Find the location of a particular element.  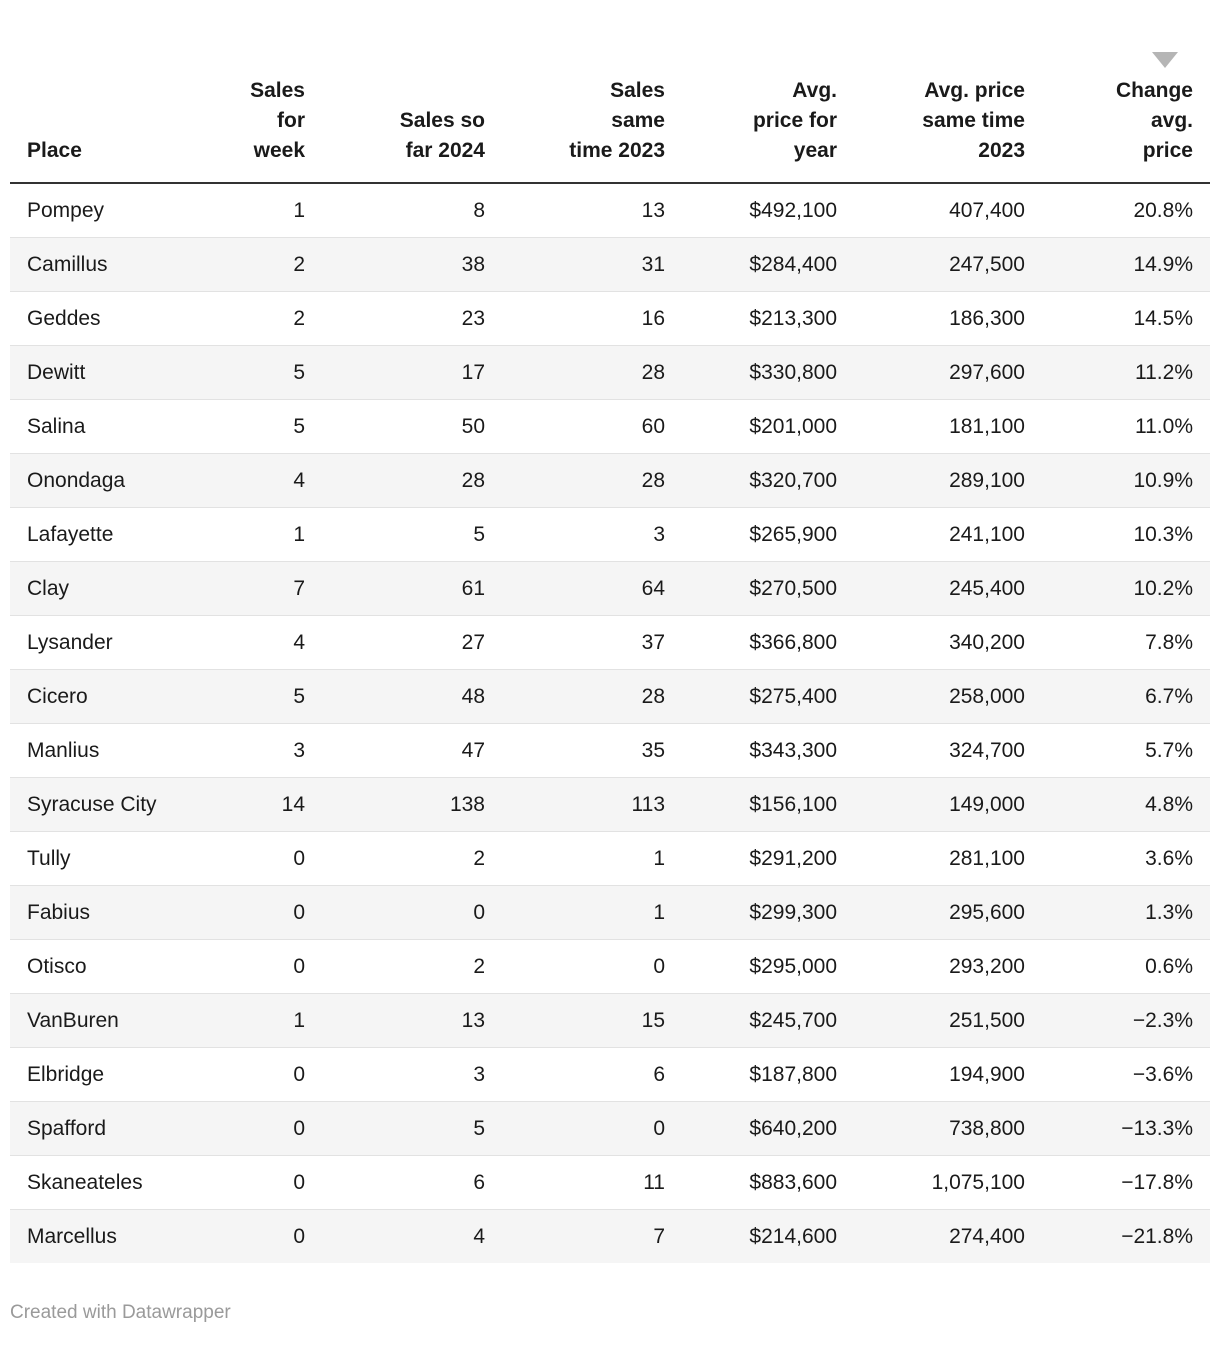

cell-place: Geddes is located at coordinates (92, 318).